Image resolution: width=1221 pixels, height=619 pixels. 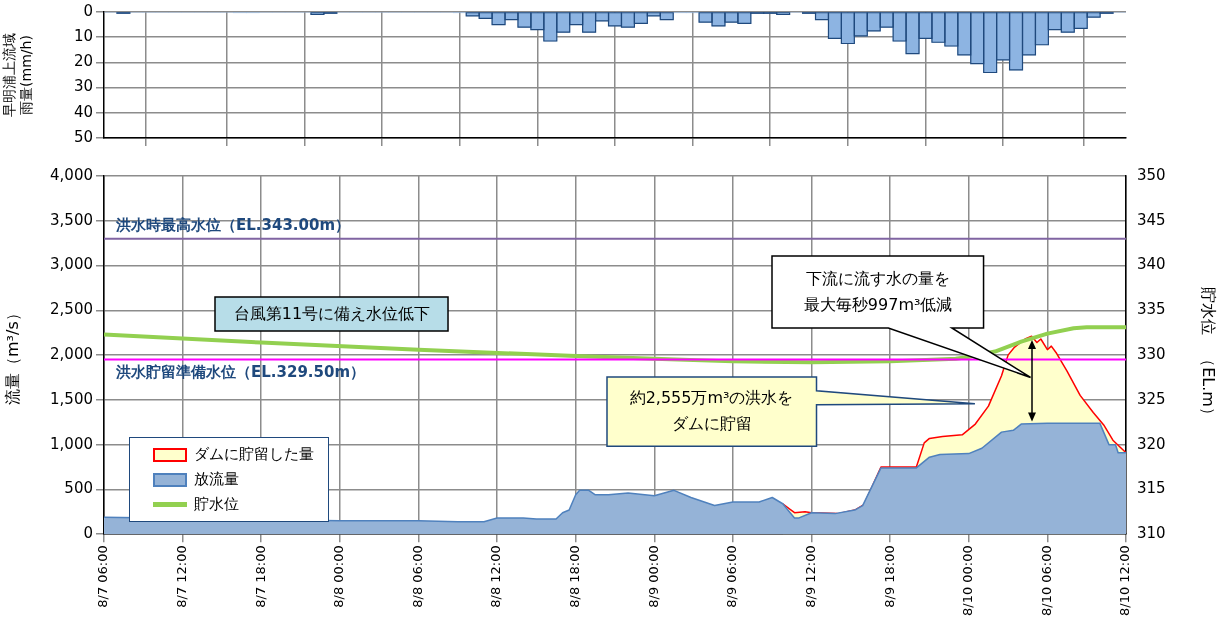 I want to click on x-tick-label: 8/10 06:00, so click(x=1046, y=581).